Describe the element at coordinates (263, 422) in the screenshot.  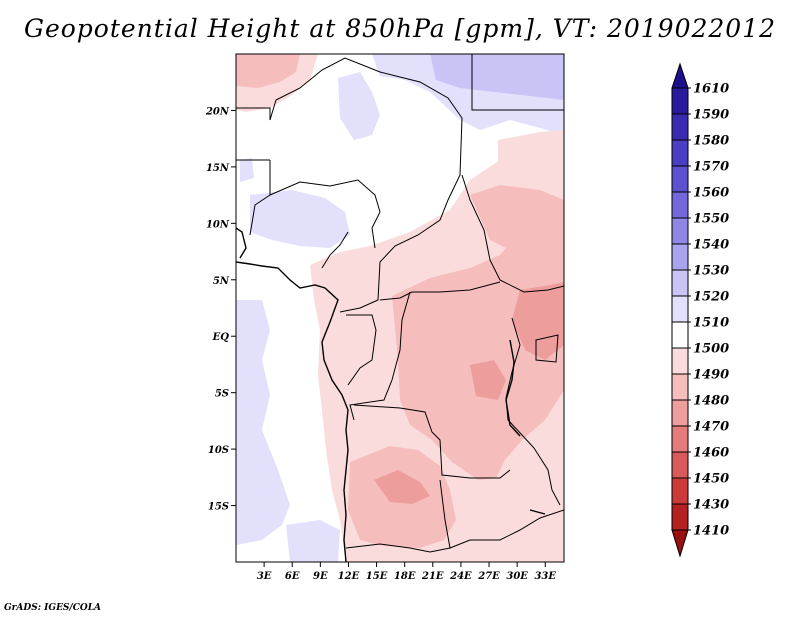
I see `field-1520-atlantic` at that location.